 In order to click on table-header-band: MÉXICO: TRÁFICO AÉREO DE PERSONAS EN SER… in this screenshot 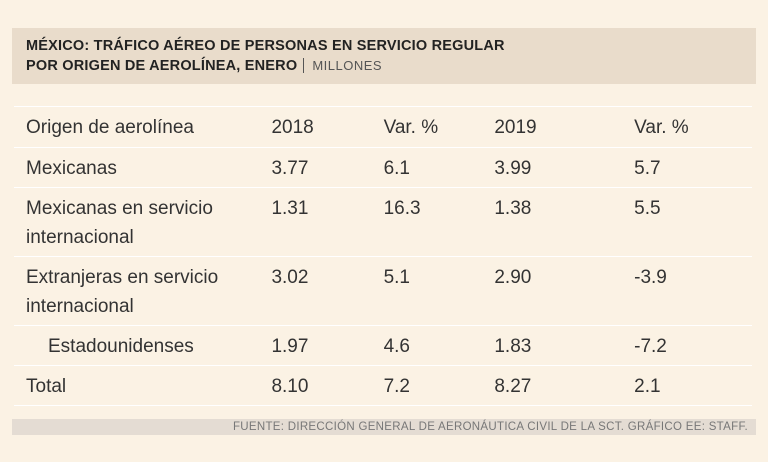, I will do `click(384, 56)`.